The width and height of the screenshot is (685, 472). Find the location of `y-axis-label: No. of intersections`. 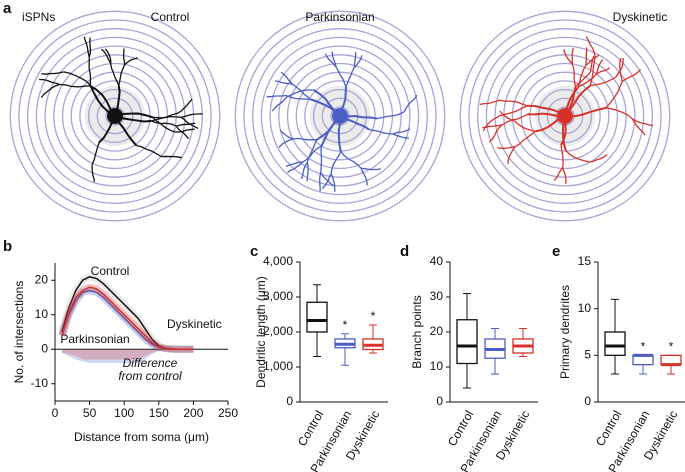

y-axis-label: No. of intersections is located at coordinates (19, 332).